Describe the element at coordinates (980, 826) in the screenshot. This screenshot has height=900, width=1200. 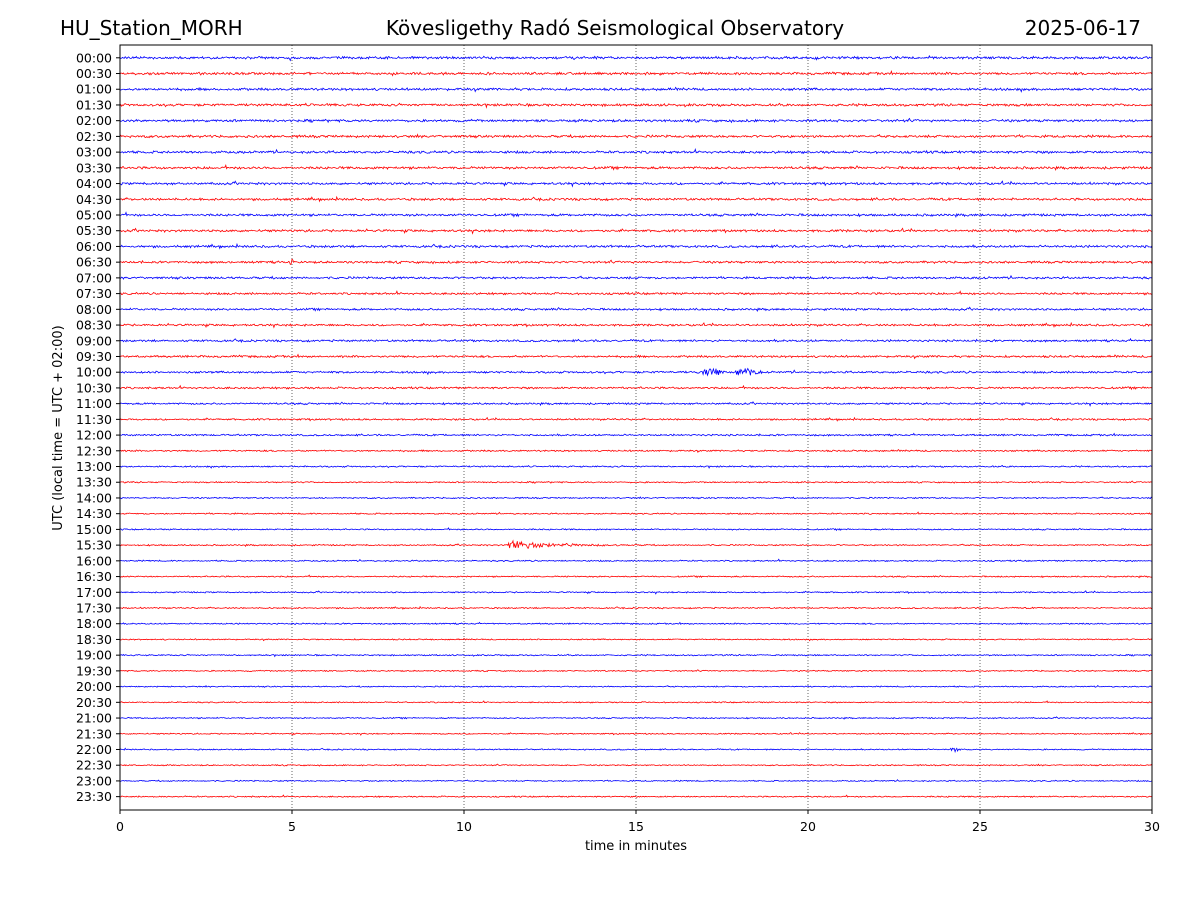
I see `x-tick-label: 25` at that location.